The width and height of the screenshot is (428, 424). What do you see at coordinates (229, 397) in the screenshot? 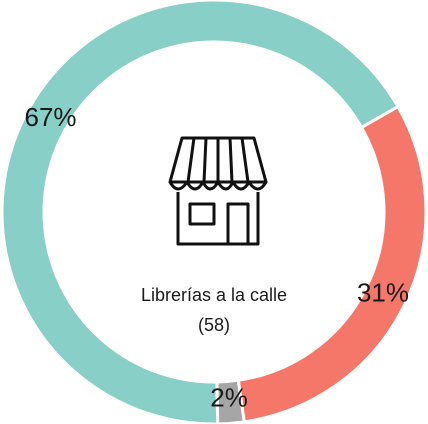
I see `data-label: 2%` at bounding box center [229, 397].